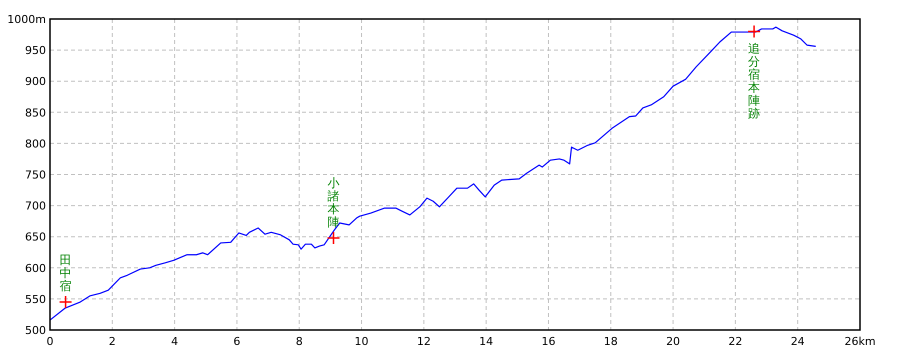 The height and width of the screenshot is (360, 900). What do you see at coordinates (236, 341) in the screenshot?
I see `x-tick-label: 6` at bounding box center [236, 341].